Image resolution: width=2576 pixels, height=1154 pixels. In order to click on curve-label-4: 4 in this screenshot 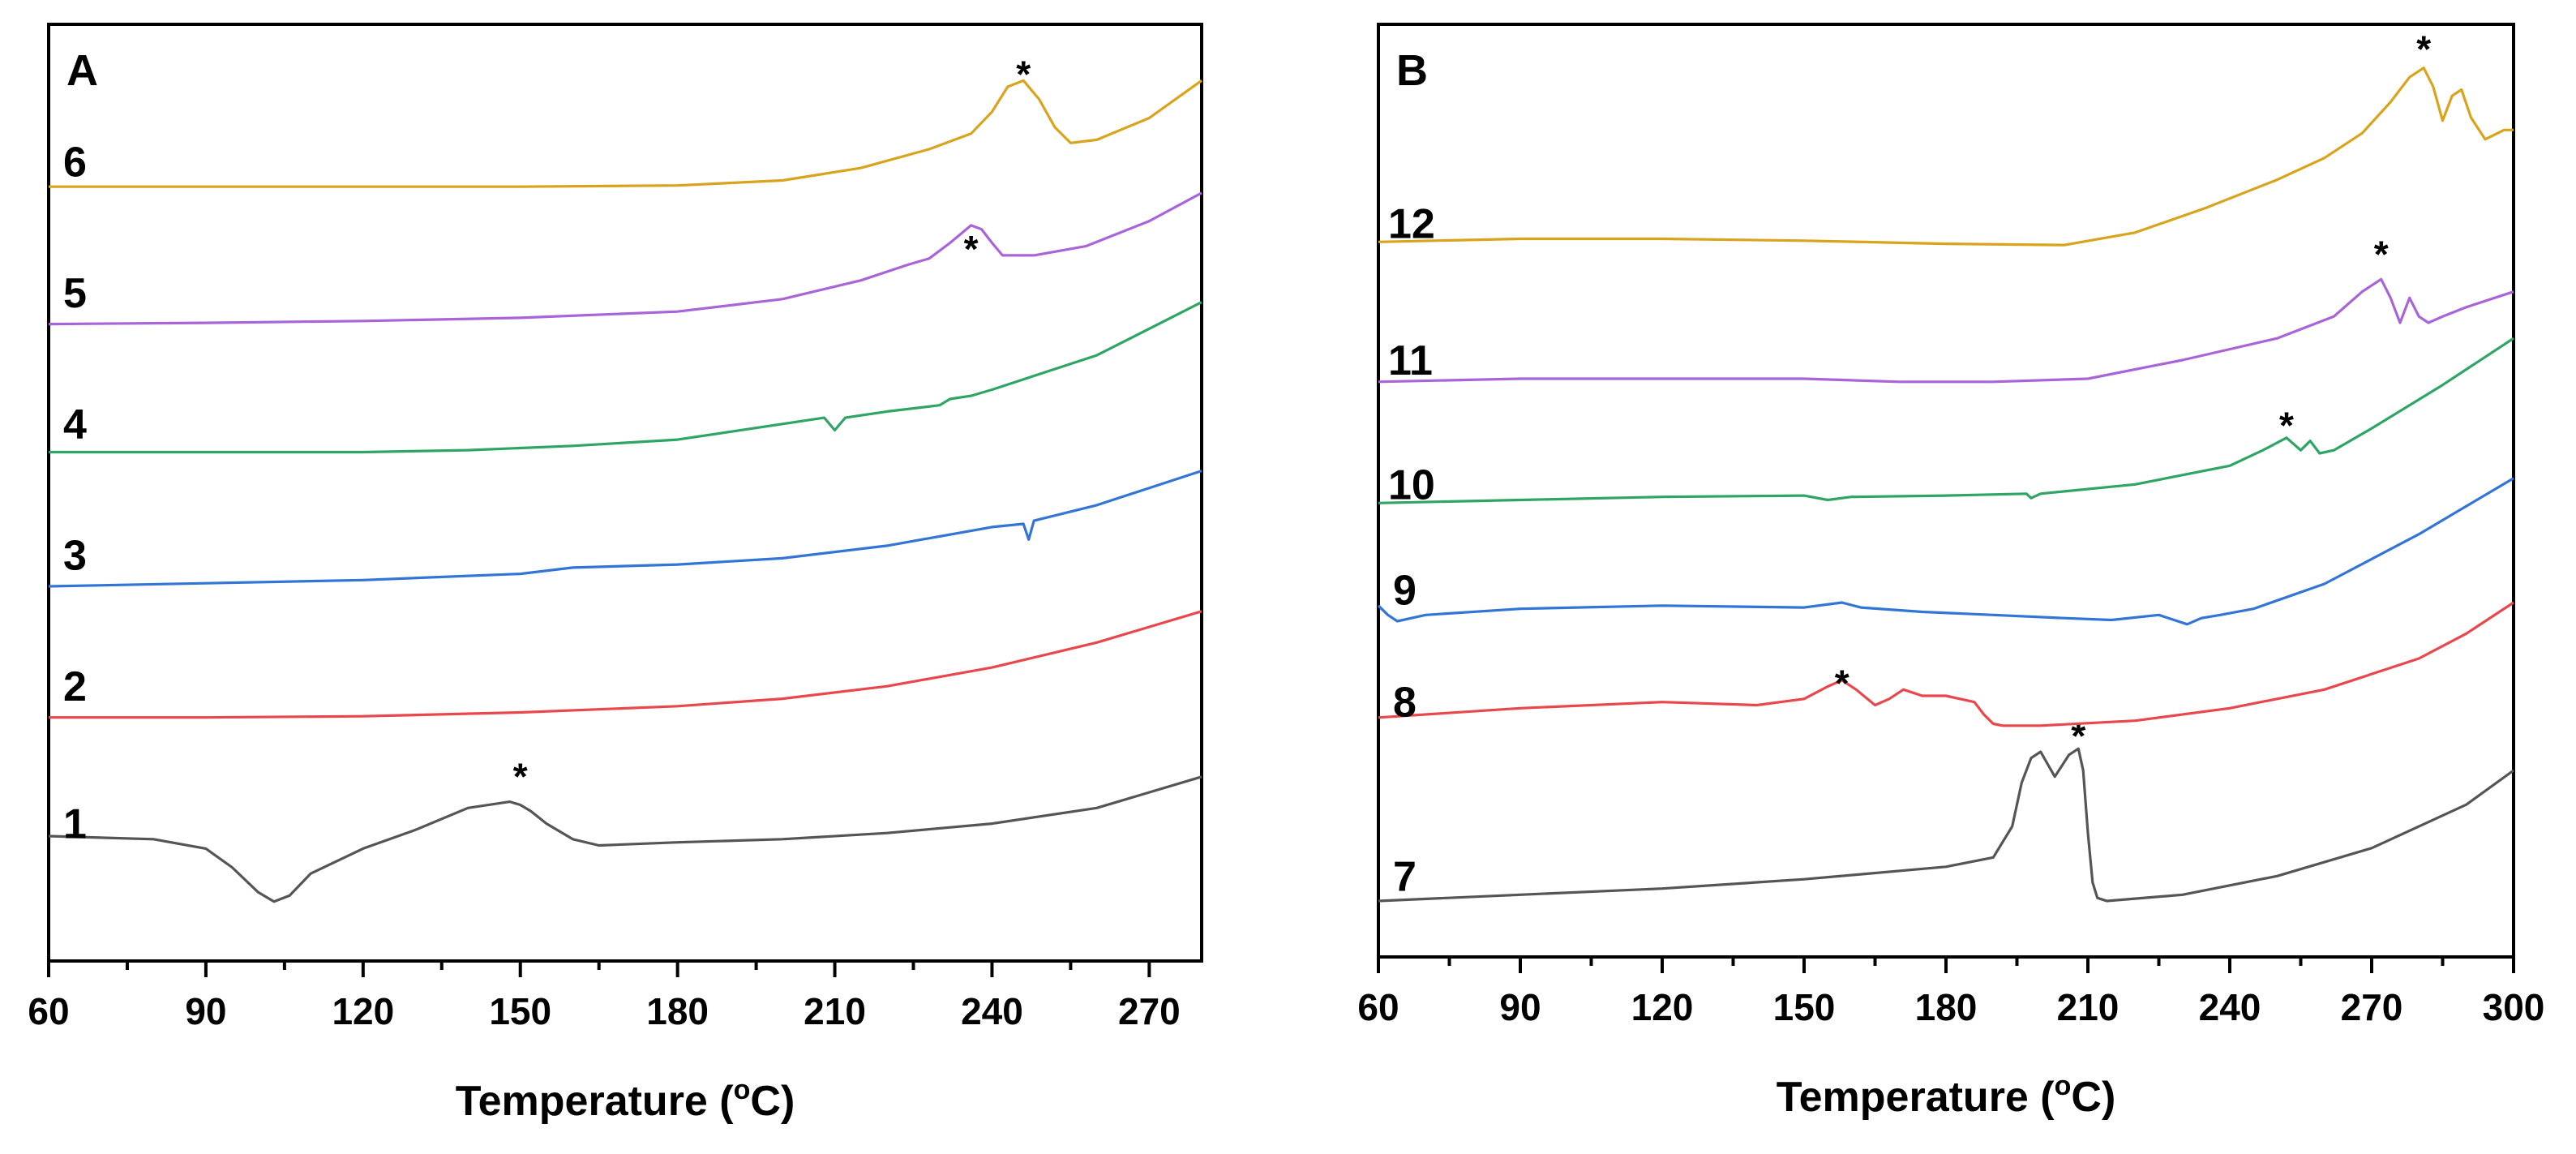, I will do `click(75, 425)`.